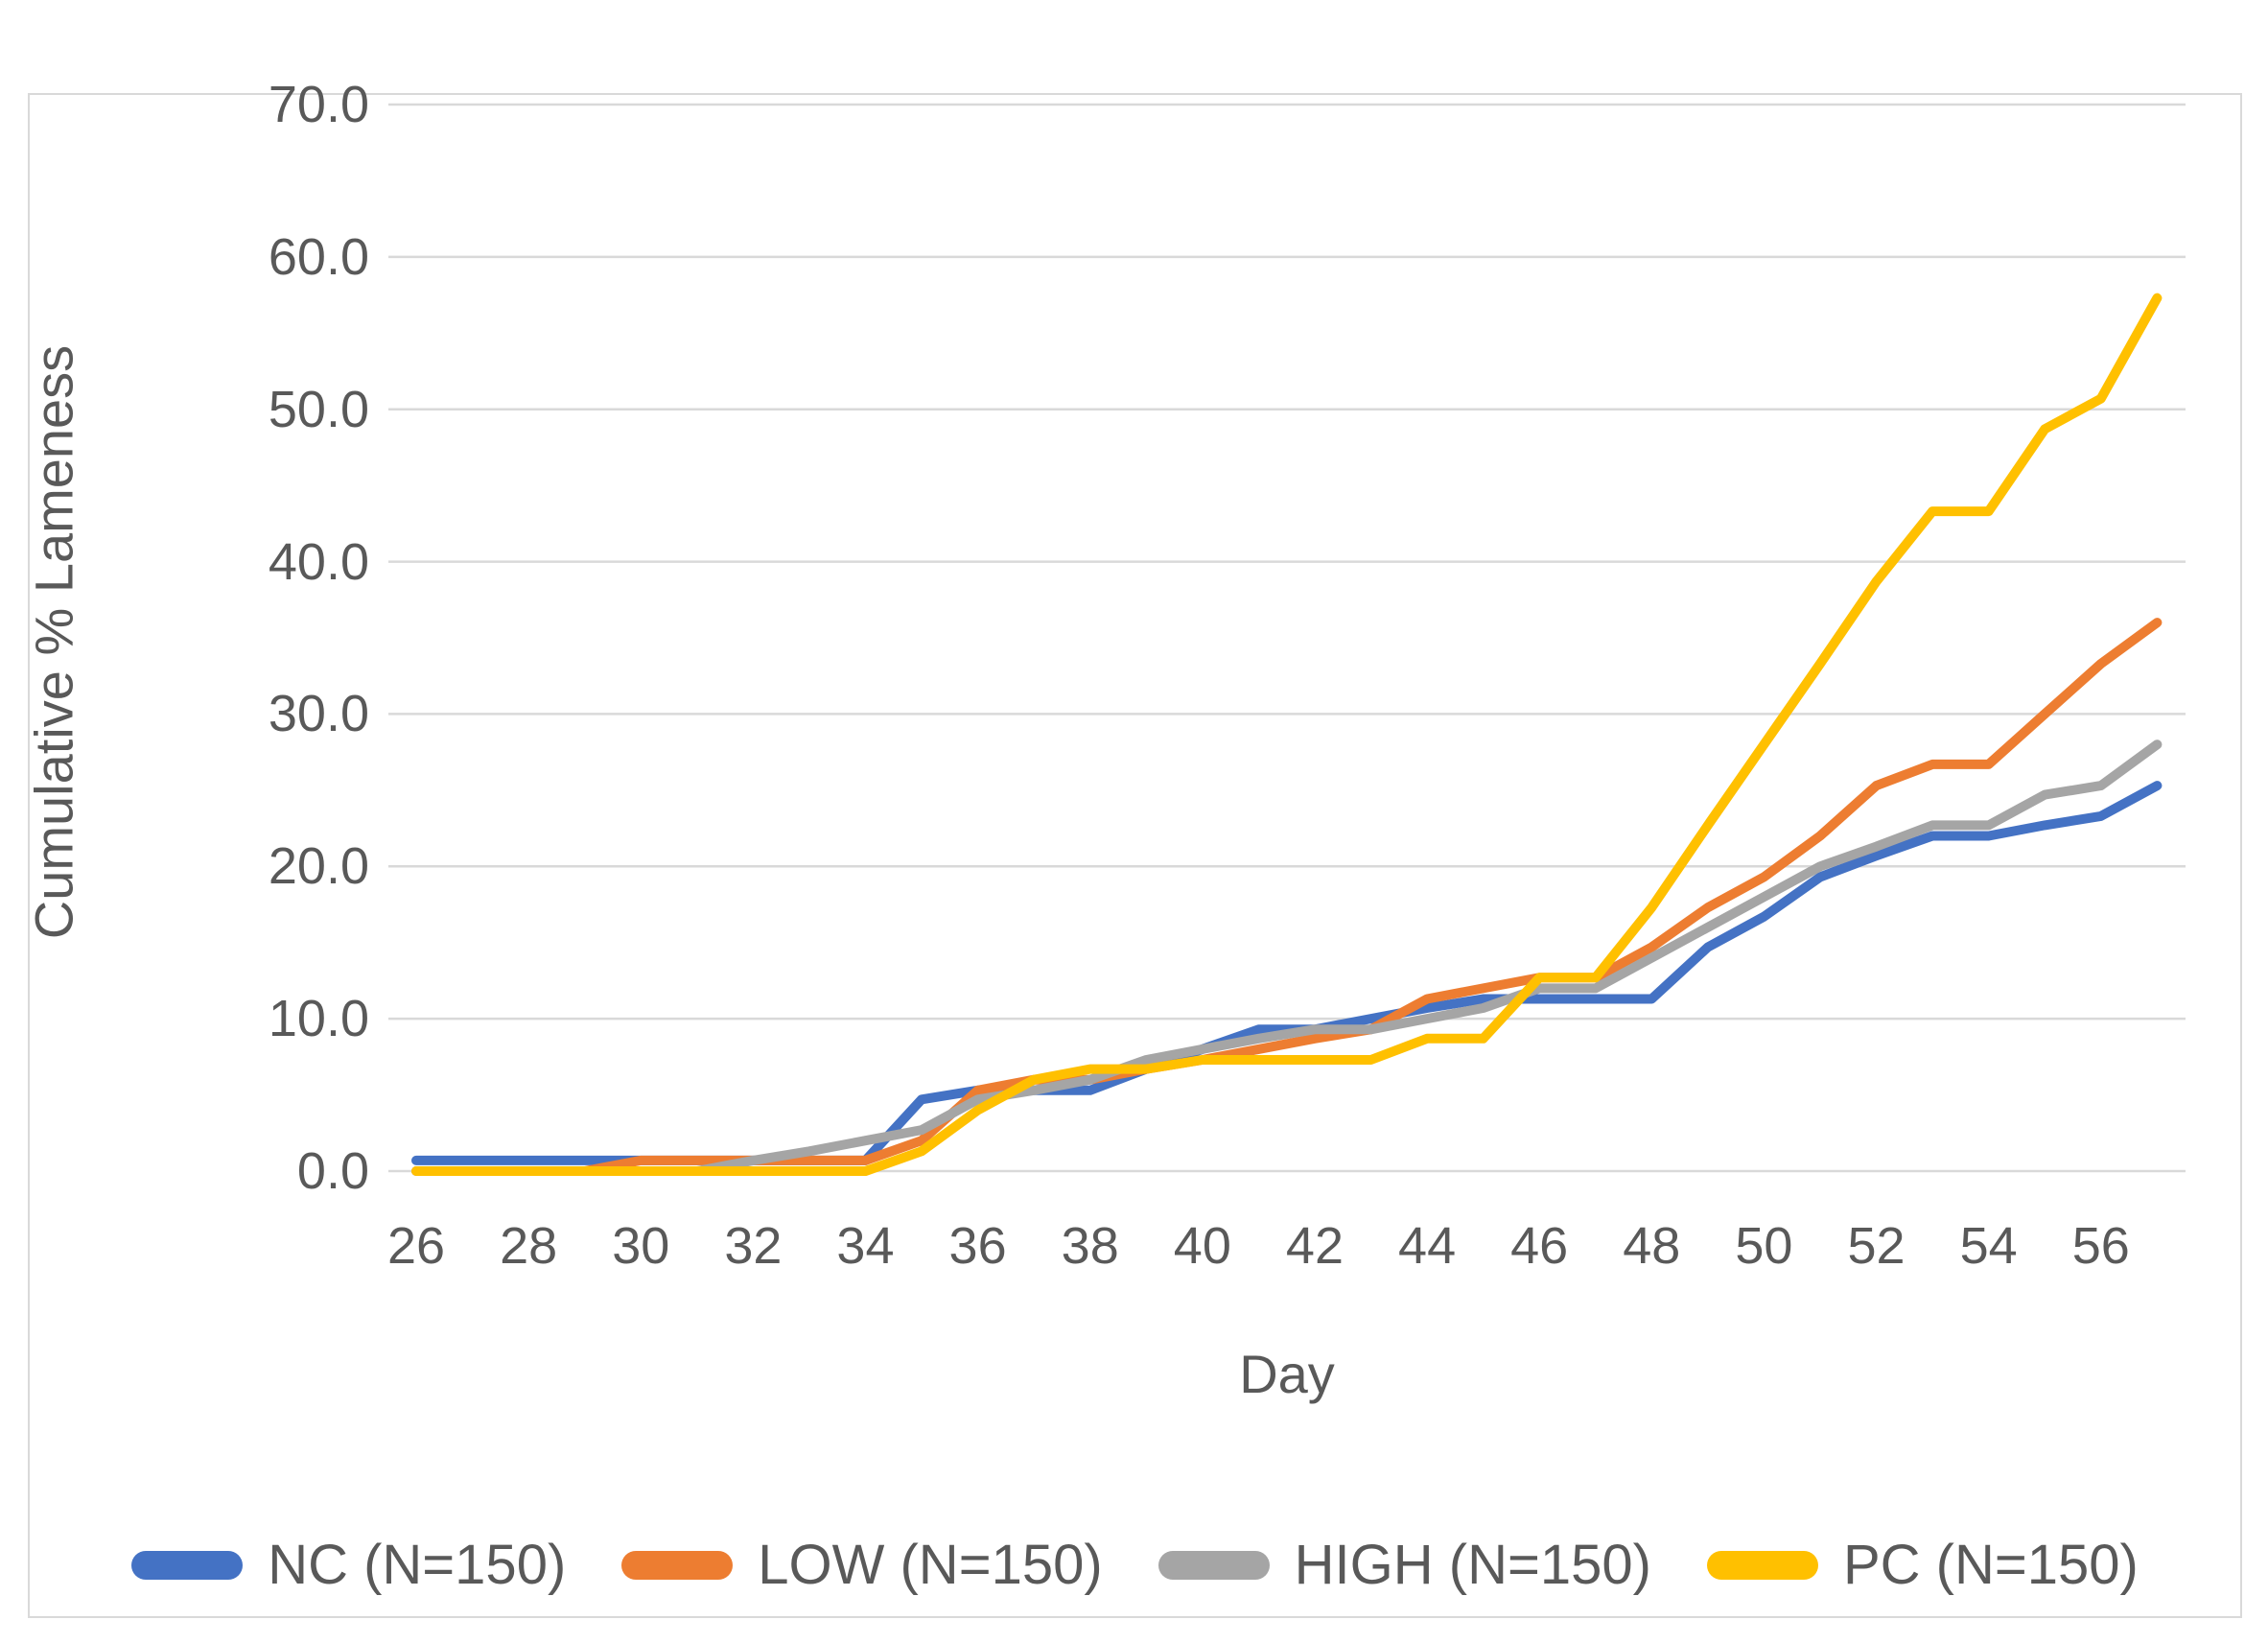 The image size is (2268, 1643). I want to click on y-tick-label: 70.0, so click(318, 105).